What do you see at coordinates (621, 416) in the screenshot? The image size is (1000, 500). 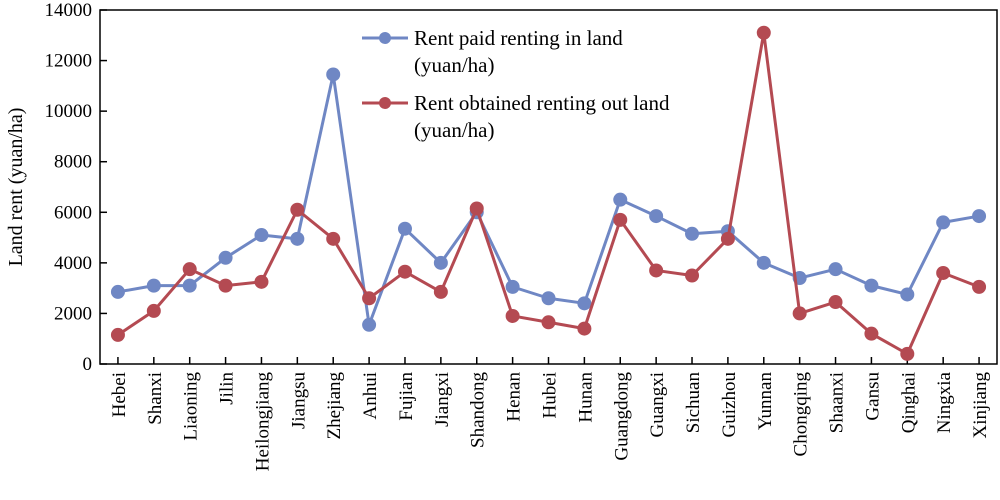 I see `x-tick-label: Guangdong` at bounding box center [621, 416].